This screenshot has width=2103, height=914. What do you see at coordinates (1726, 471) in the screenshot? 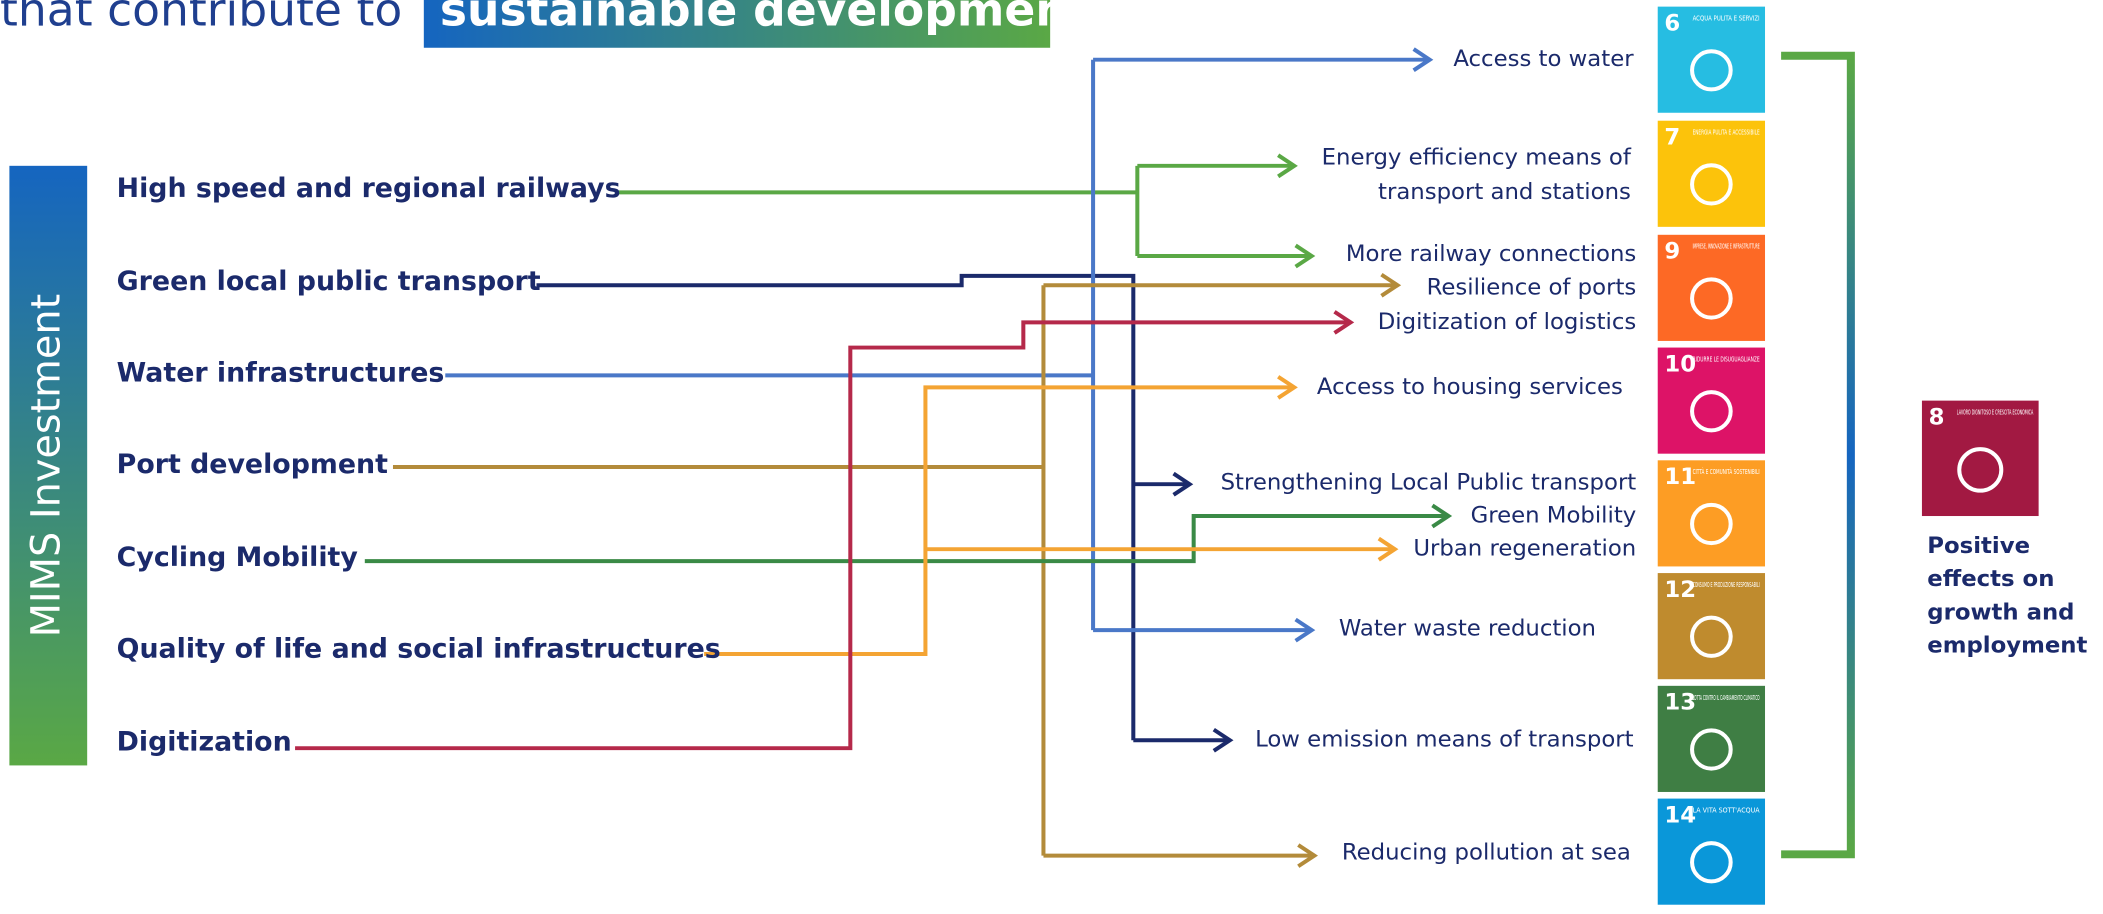
I see `goal-label: CITTÀ E COMUNITÀ SOSTENIBILI` at bounding box center [1726, 471].